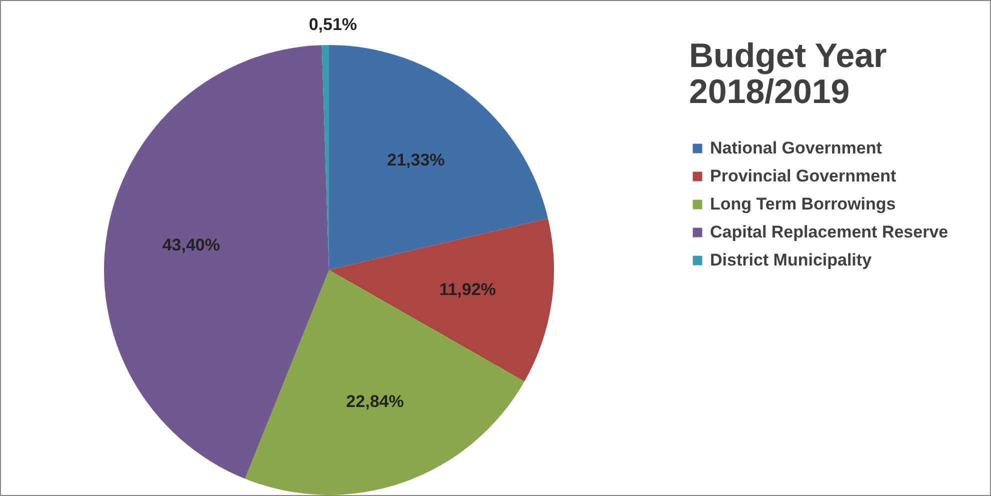 The height and width of the screenshot is (496, 991). What do you see at coordinates (796, 148) in the screenshot?
I see `legend-label: National Government` at bounding box center [796, 148].